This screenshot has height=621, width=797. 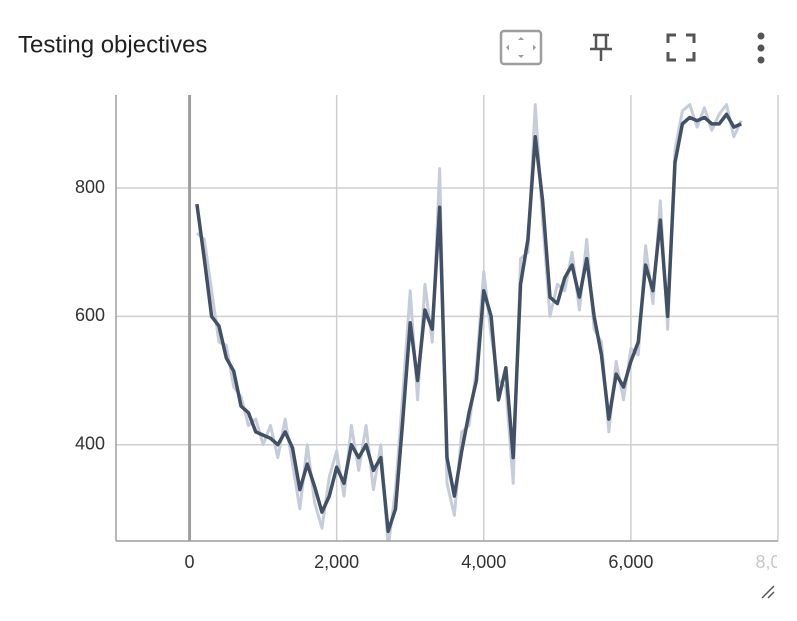 I want to click on x-tick-label: 8,000, so click(x=776, y=562).